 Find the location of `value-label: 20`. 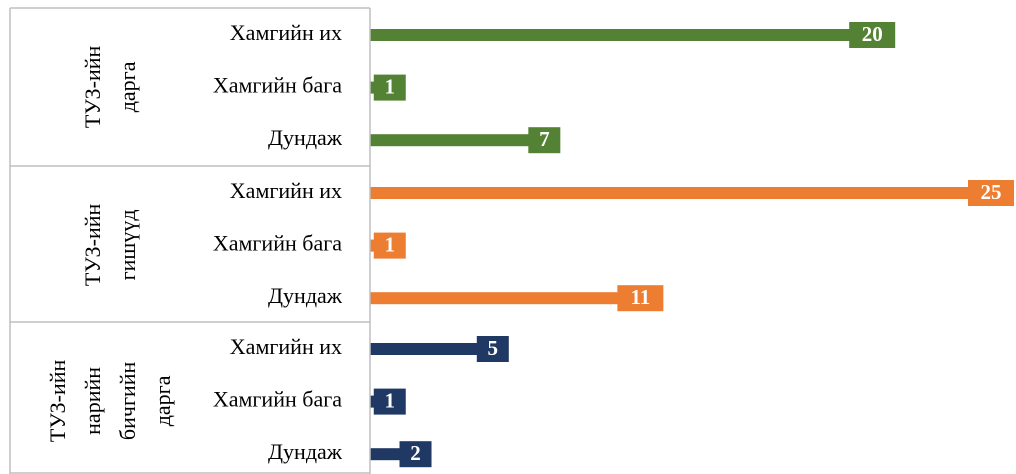

value-label: 20 is located at coordinates (872, 34).